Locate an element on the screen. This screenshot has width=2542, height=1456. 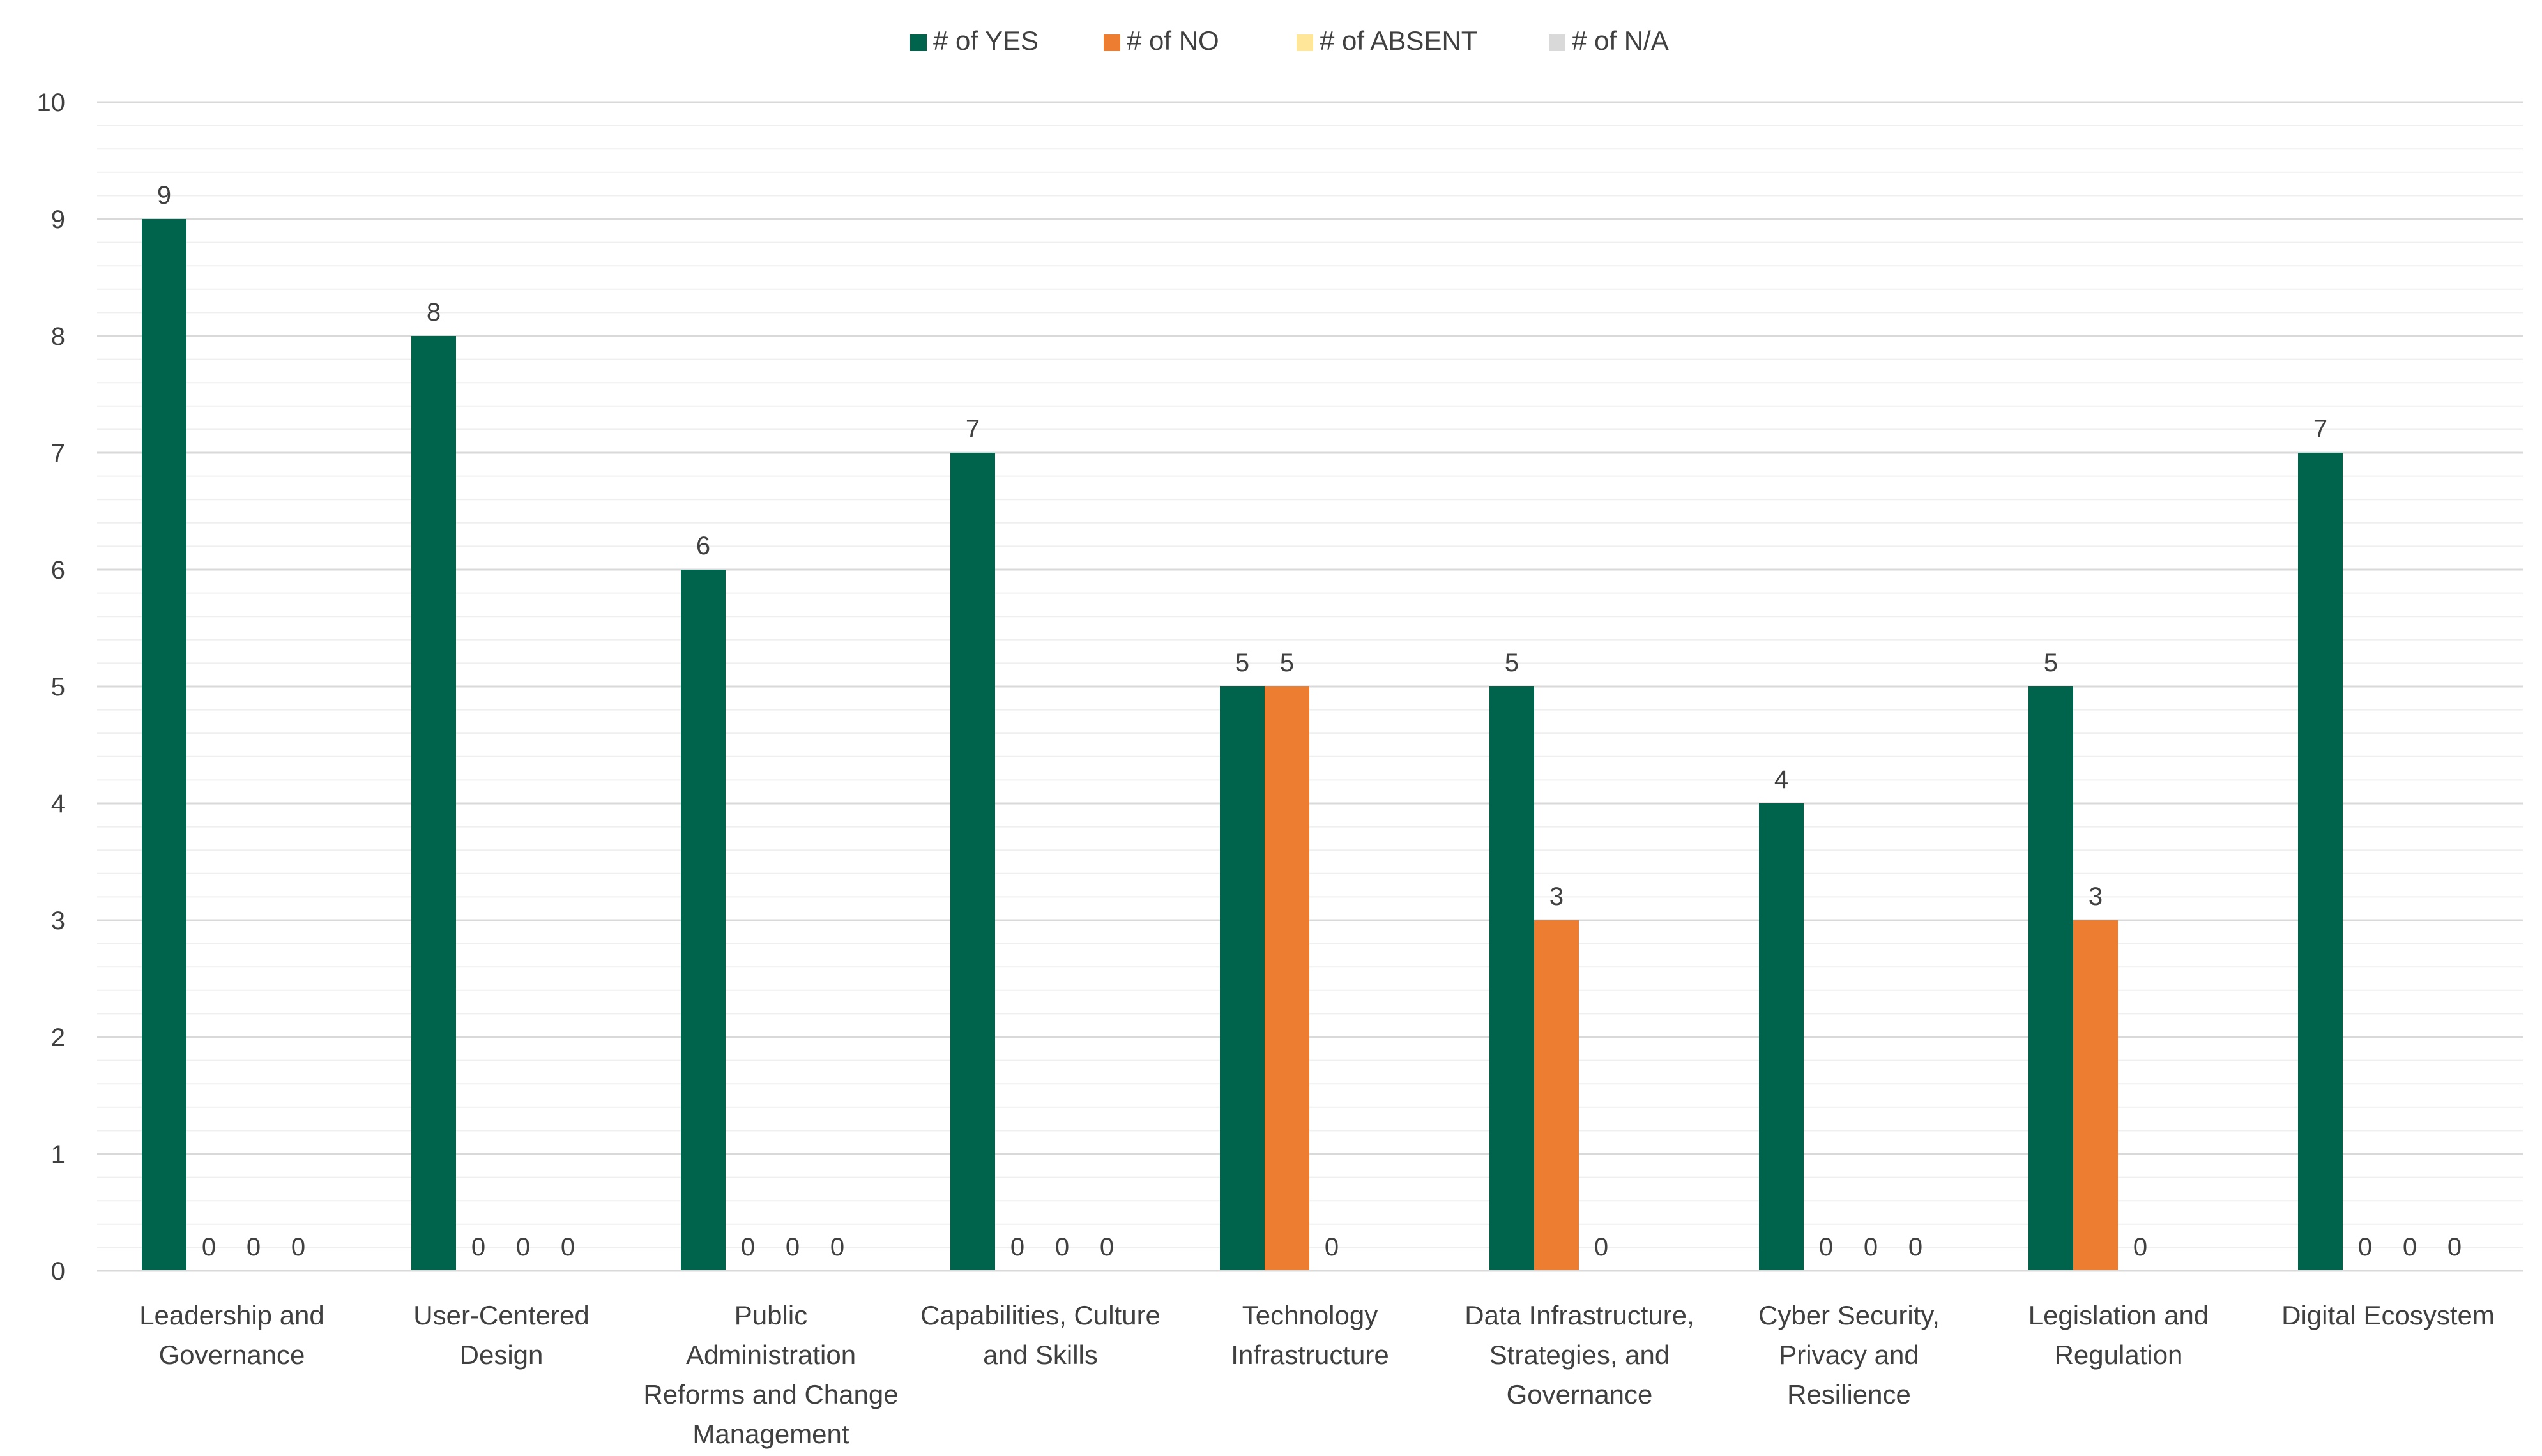
y-tick-label: 6 is located at coordinates (58, 570).